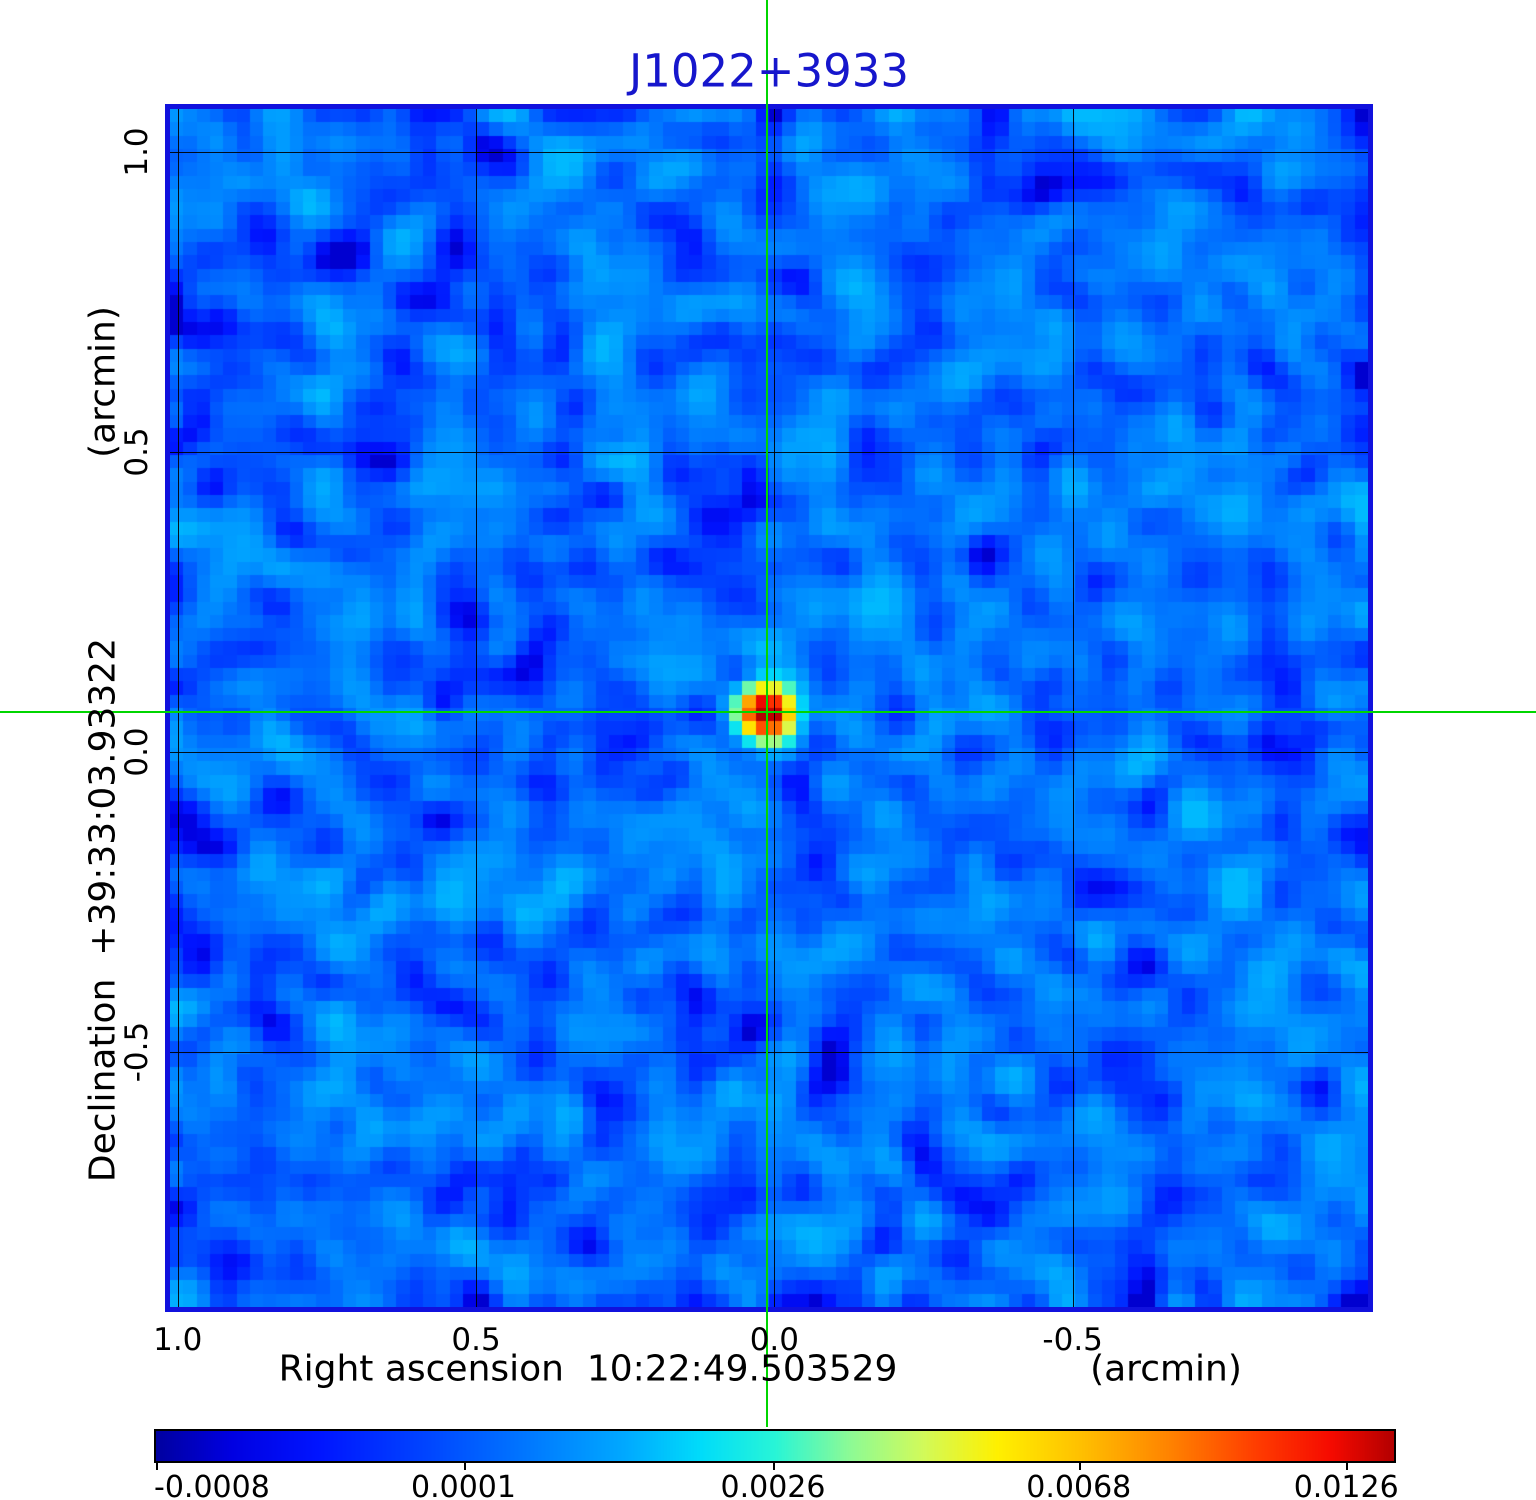  I want to click on x-axis-unit-label: (arcmin), so click(1166, 1369).